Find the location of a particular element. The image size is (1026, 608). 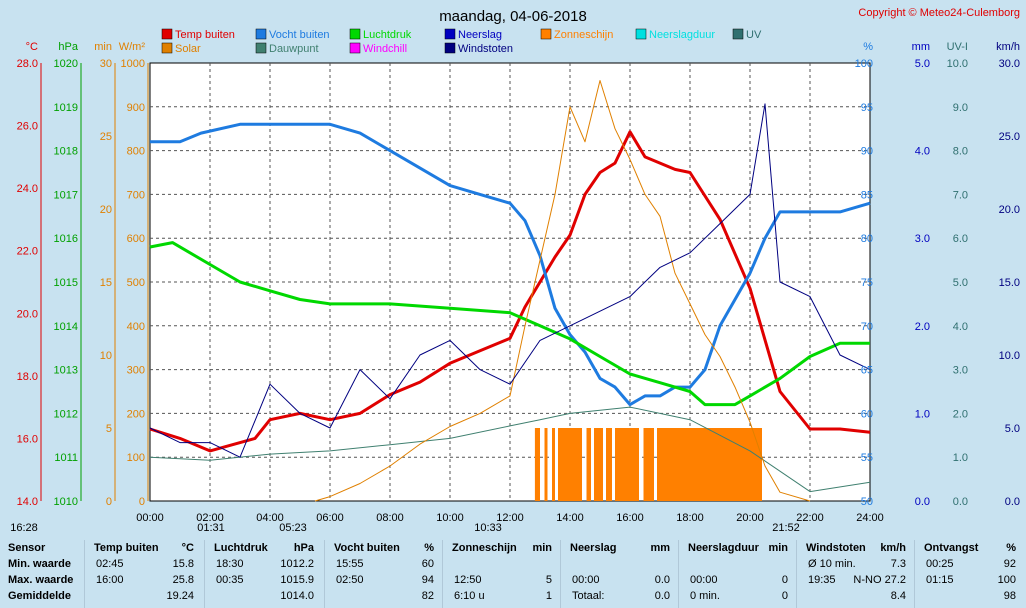

table-column-rdur: Neerslagduur min 00:00 0 0 min. 0 is located at coordinates (738, 572).